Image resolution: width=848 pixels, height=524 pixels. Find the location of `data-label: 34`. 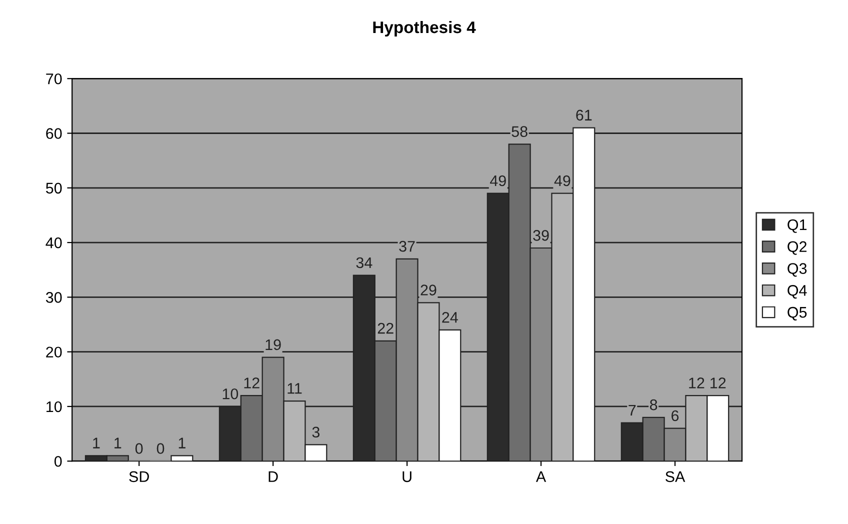

data-label: 34 is located at coordinates (364, 262).